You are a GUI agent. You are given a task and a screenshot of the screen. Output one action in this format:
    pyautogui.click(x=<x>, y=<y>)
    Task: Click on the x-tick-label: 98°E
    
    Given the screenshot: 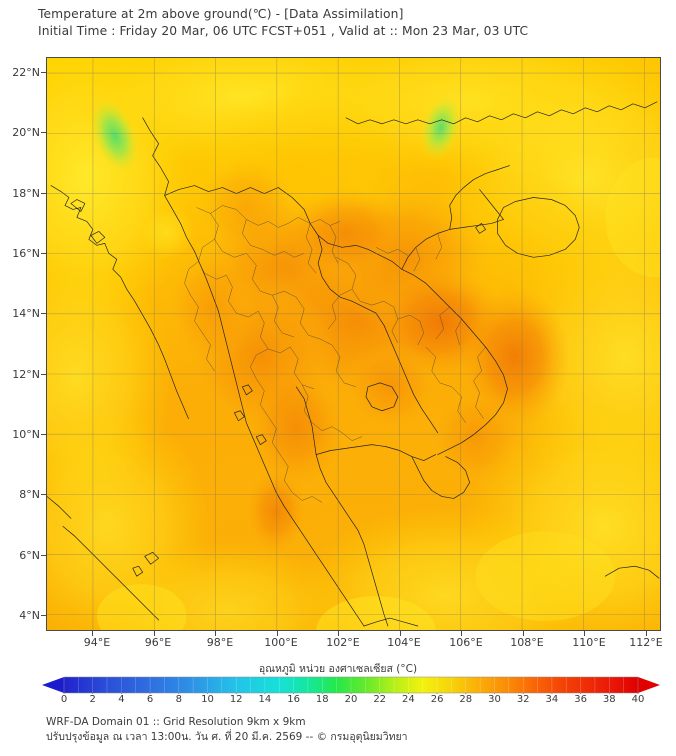 What is the action you would take?
    pyautogui.click(x=220, y=642)
    